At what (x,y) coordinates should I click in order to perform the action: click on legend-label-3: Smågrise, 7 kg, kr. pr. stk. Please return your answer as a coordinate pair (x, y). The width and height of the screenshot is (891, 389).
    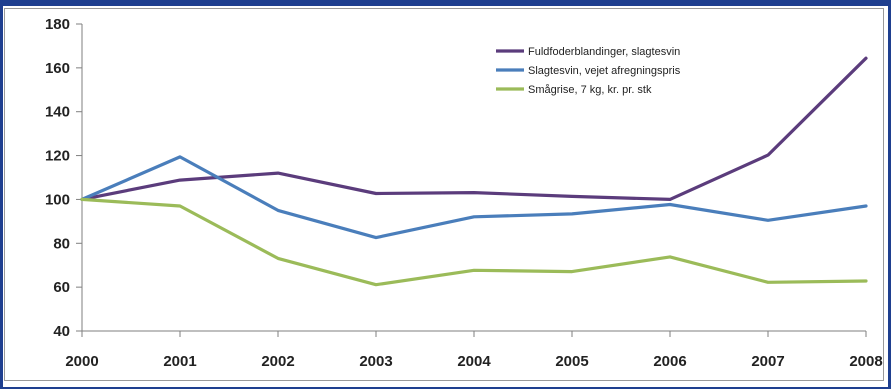
    Looking at the image, I should click on (590, 90).